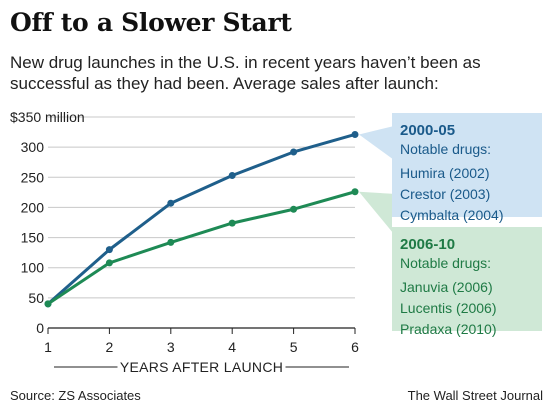 Image resolution: width=555 pixels, height=420 pixels. What do you see at coordinates (475, 395) in the screenshot?
I see `publisher-credit: The Wall Street Journal` at bounding box center [475, 395].